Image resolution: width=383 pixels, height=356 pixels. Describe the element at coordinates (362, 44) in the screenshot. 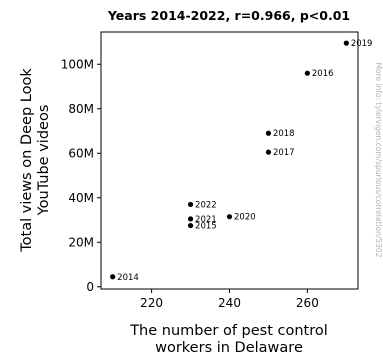

I see `data-point-label-2019: 2019` at that location.